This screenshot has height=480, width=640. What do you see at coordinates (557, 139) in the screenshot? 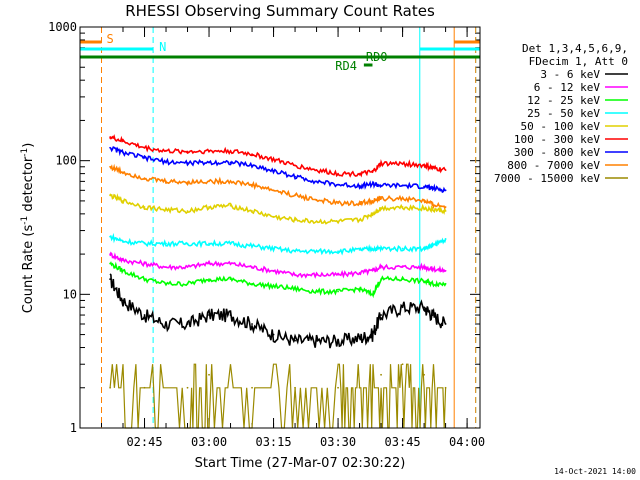
I see `legend-label: 100 - 300 keV` at bounding box center [557, 139].